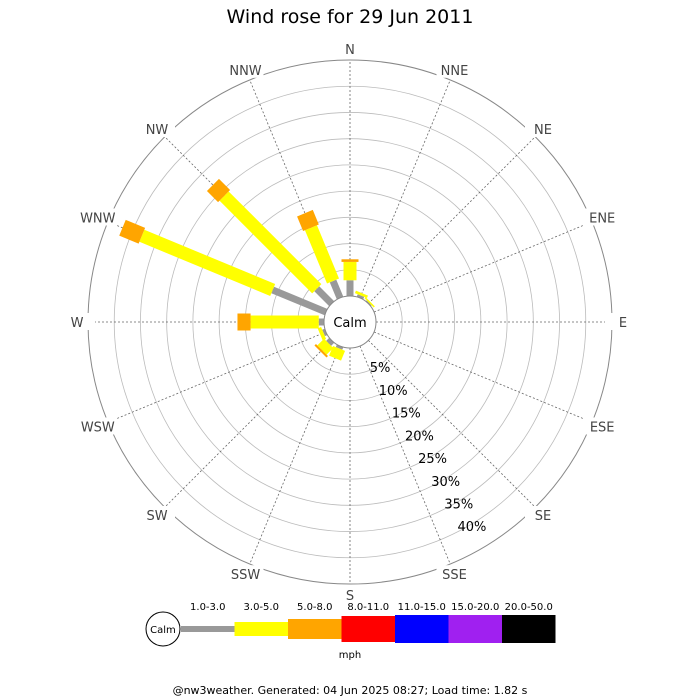 This screenshot has width=700, height=700. I want to click on spoke-SSW, so click(295, 455).